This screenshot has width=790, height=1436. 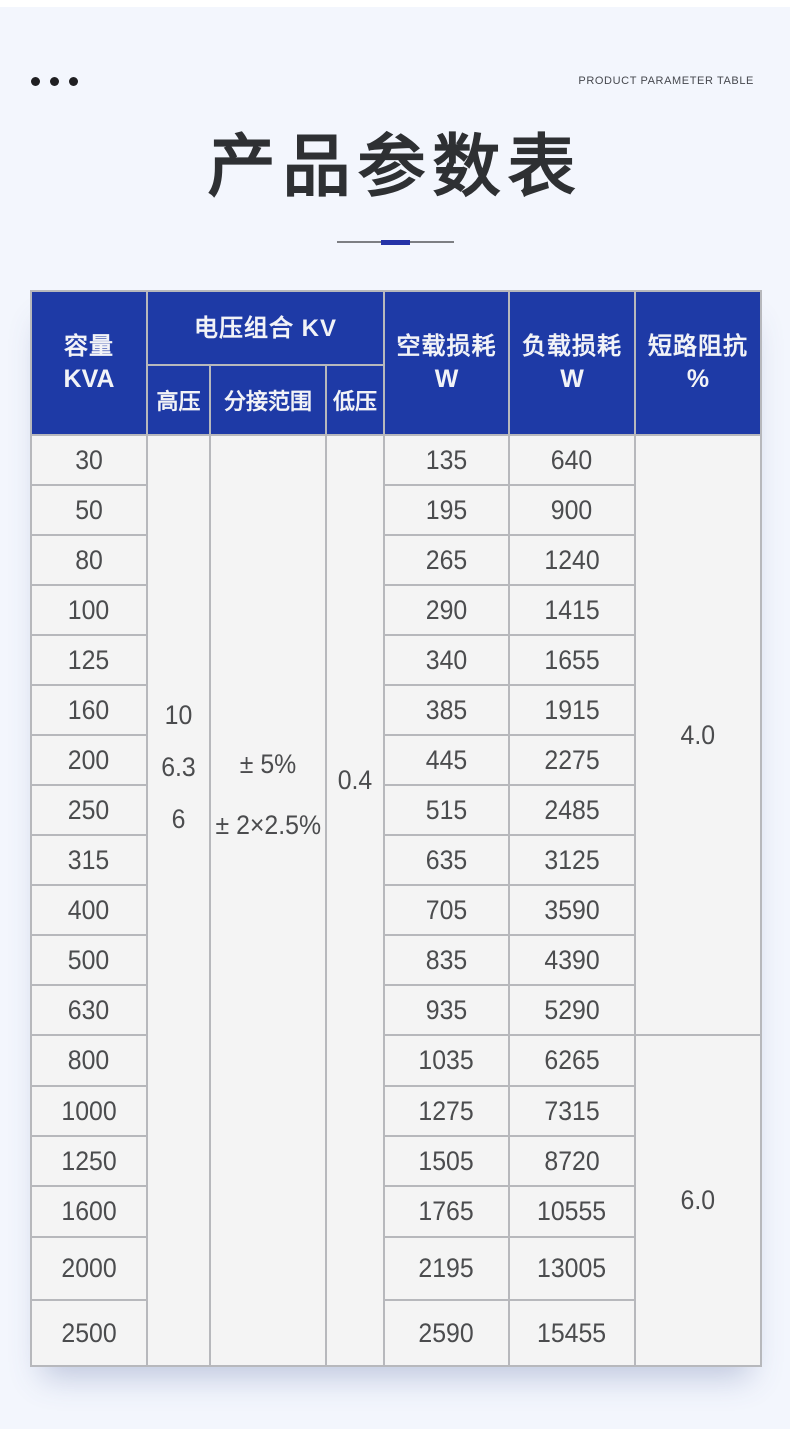 I want to click on cell-value: 2000, so click(x=89, y=1268).